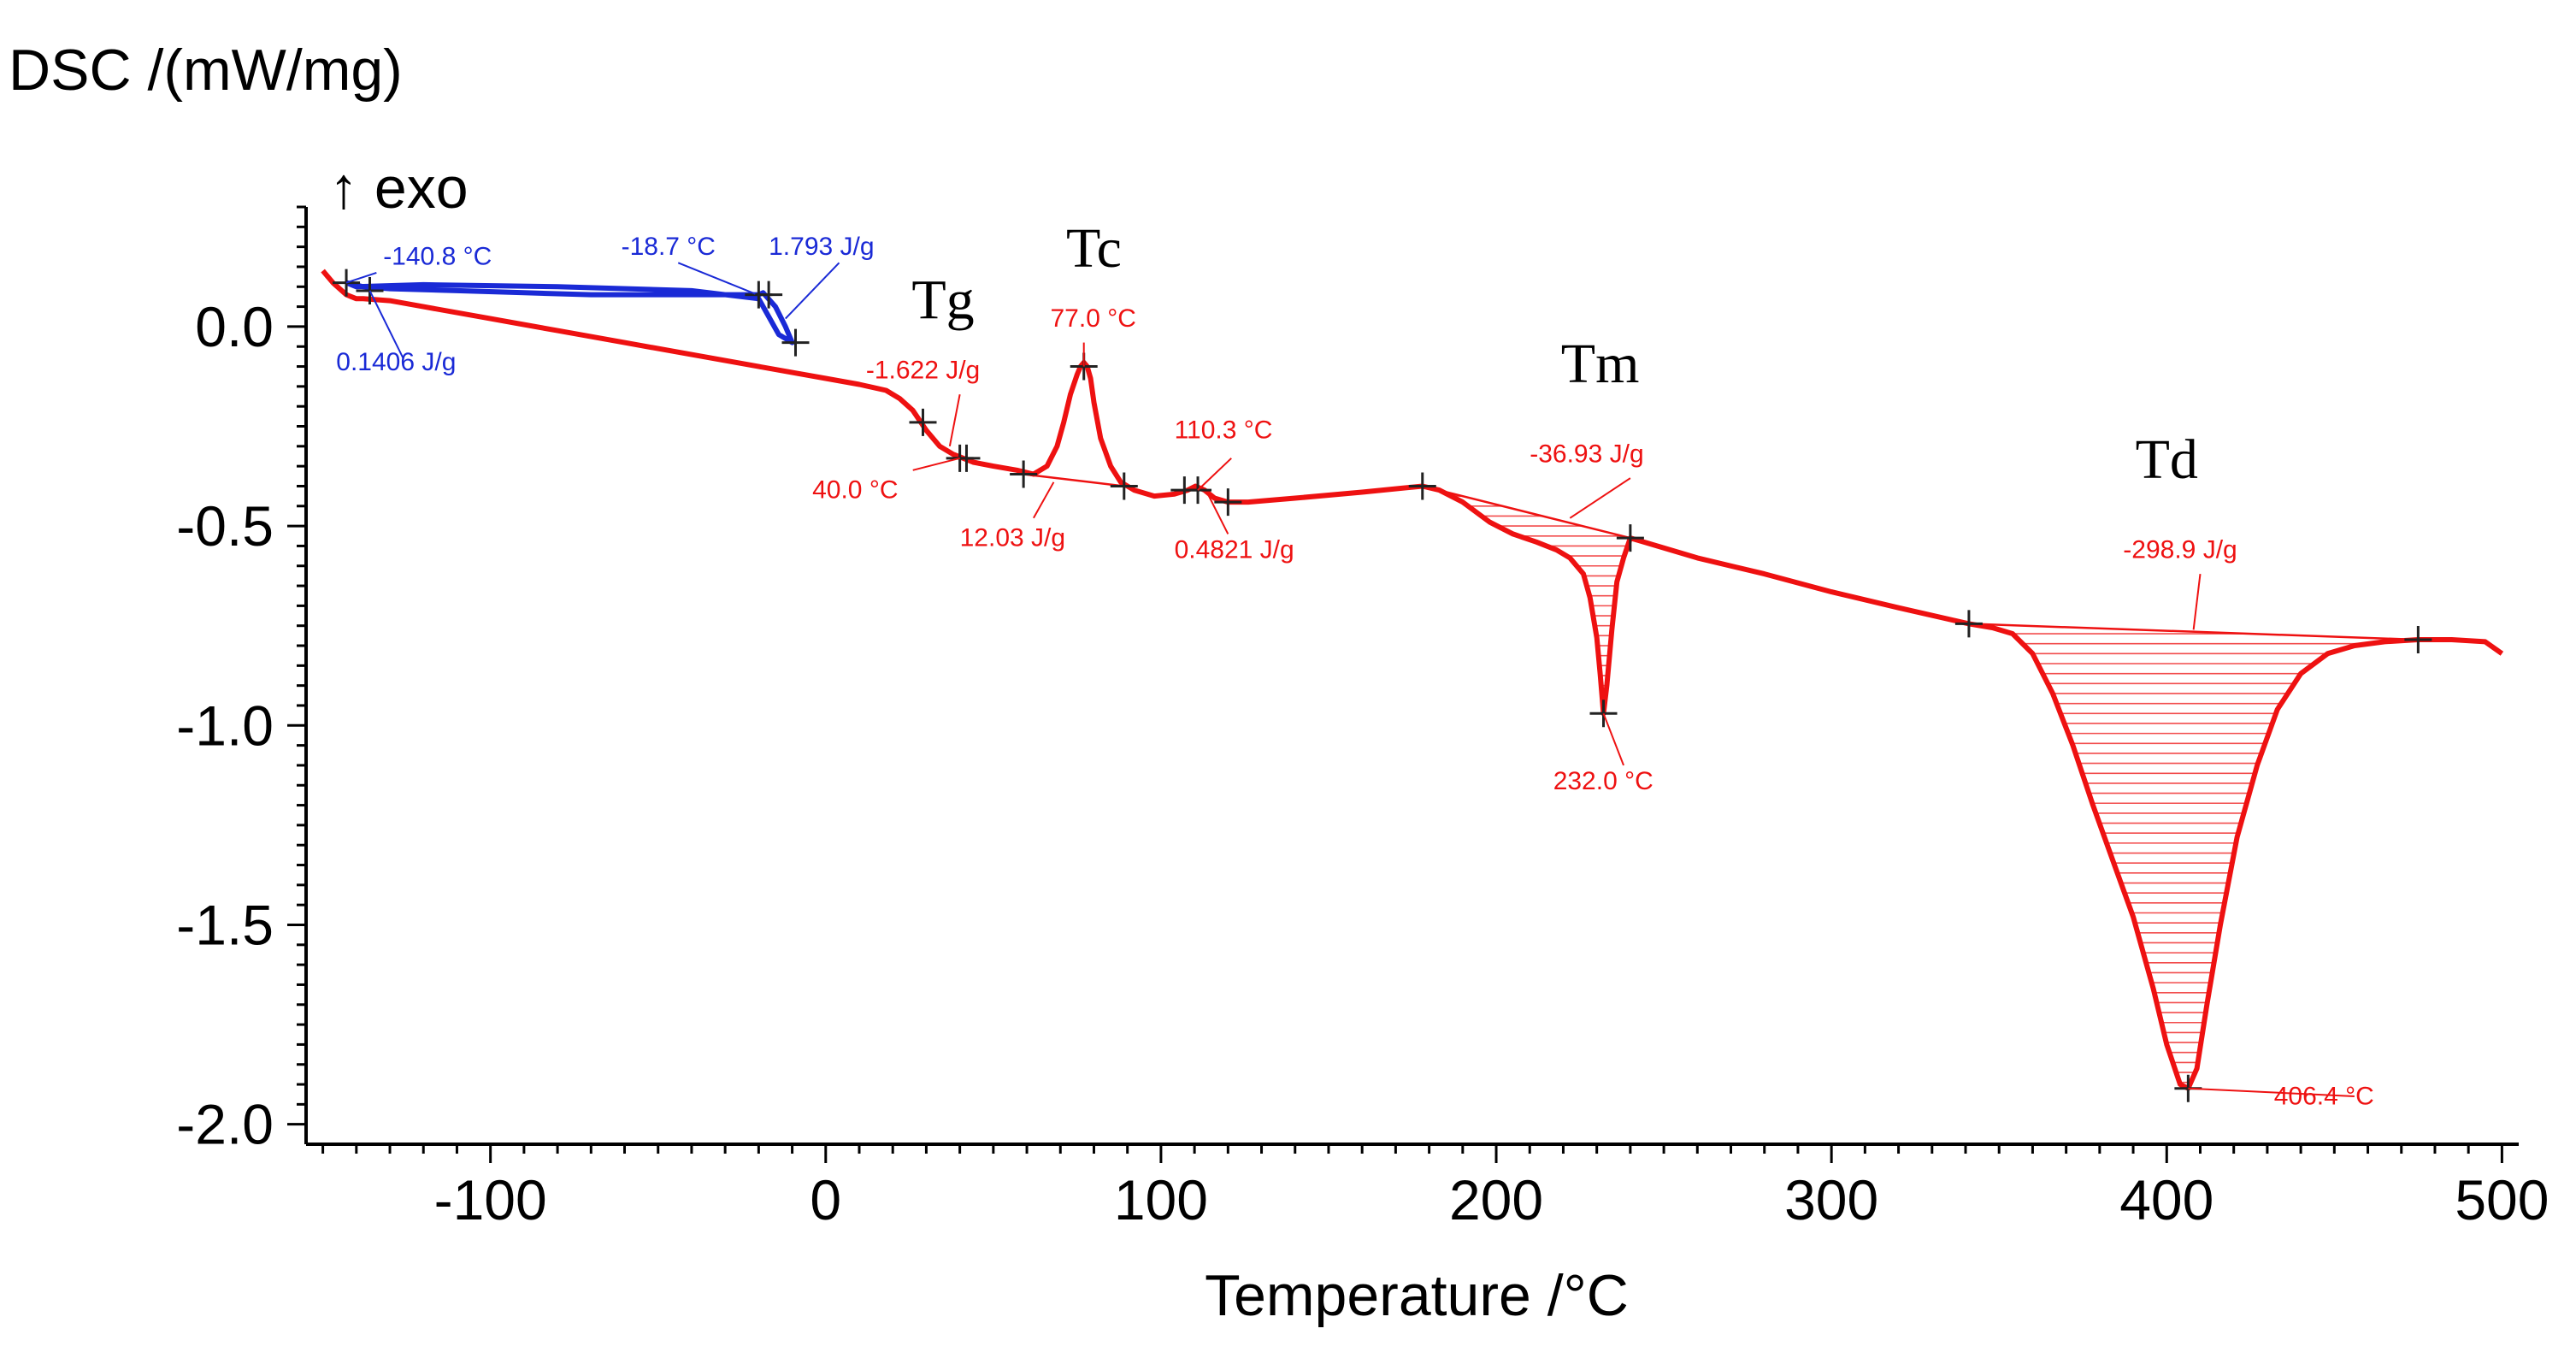 The height and width of the screenshot is (1364, 2576). I want to click on annotation-label: -36.93 J/g, so click(1586, 454).